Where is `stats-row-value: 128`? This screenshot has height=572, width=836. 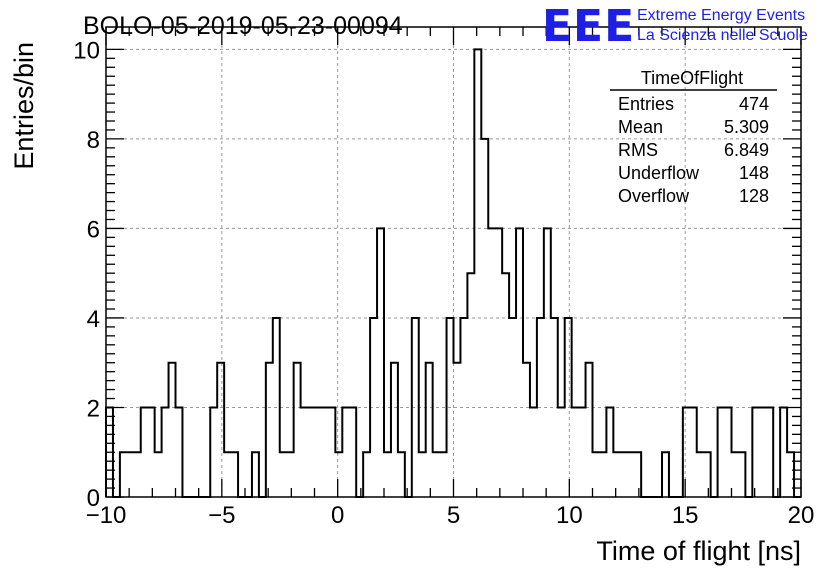 stats-row-value: 128 is located at coordinates (754, 196).